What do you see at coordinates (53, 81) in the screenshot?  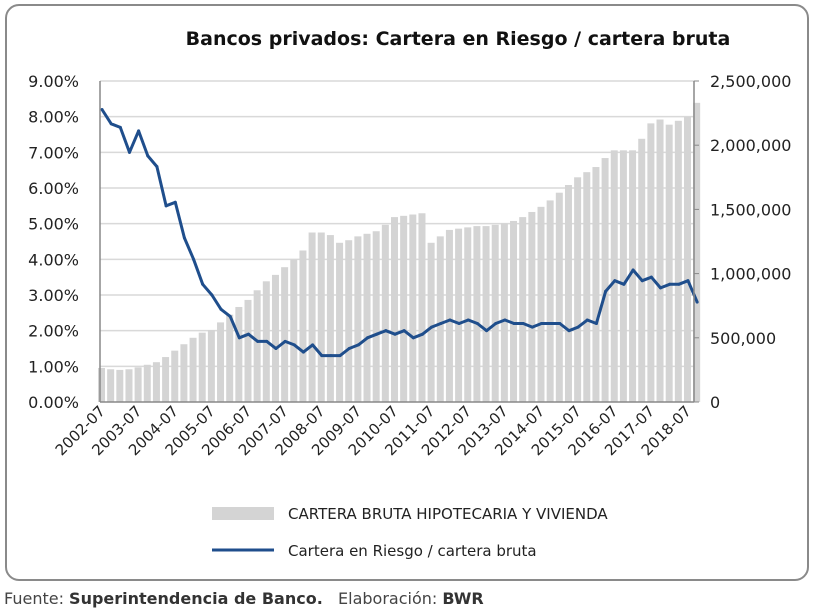 I see `y-left-tick-label: 9.00%` at bounding box center [53, 81].